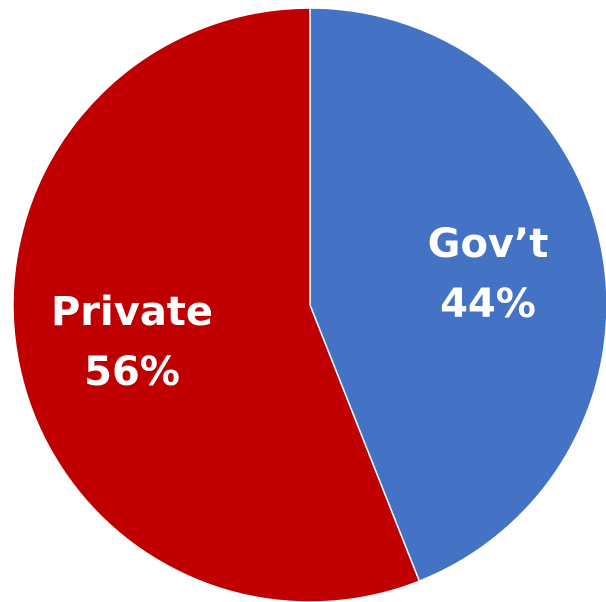  What do you see at coordinates (488, 304) in the screenshot?
I see `slice-value-gov-t: 44%` at bounding box center [488, 304].